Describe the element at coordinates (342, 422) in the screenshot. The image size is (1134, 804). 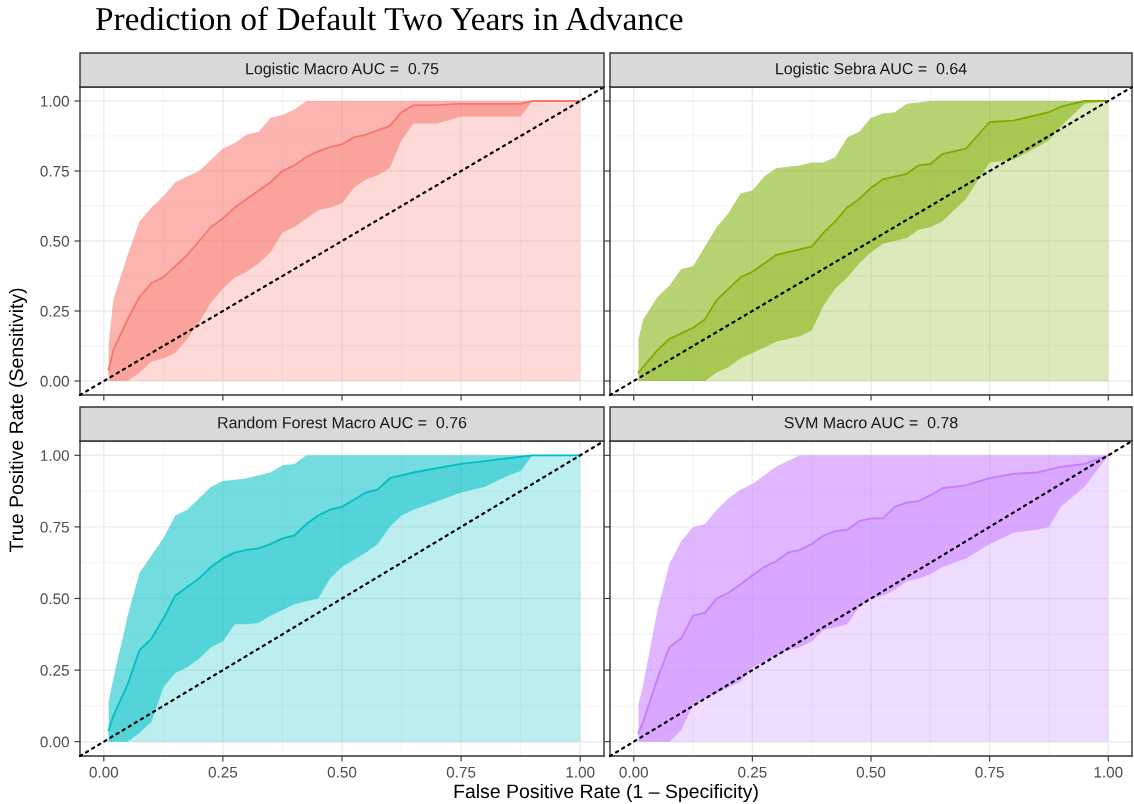
I see `chart-title: Random Forest Macro AUC = 0.76` at that location.